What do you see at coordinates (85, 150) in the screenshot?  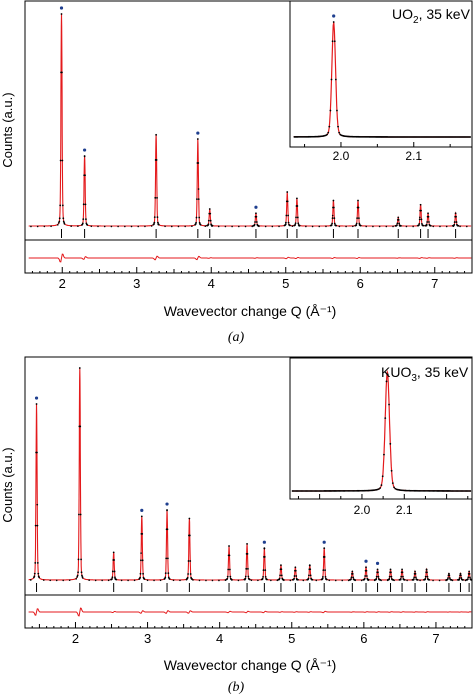 I see `peak-marker` at bounding box center [85, 150].